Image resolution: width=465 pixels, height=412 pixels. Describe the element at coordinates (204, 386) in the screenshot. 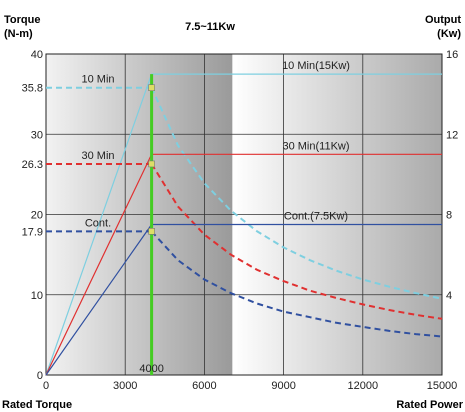

I see `x-tick-label: 6000` at that location.